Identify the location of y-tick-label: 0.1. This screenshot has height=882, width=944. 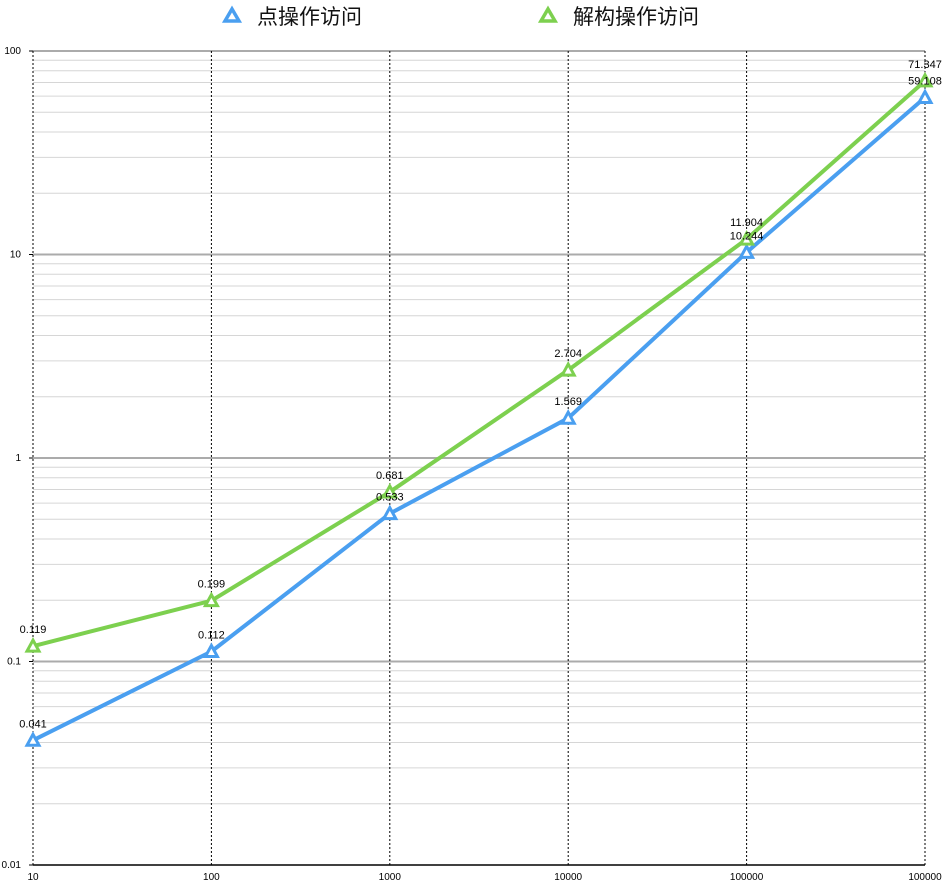
(14, 662).